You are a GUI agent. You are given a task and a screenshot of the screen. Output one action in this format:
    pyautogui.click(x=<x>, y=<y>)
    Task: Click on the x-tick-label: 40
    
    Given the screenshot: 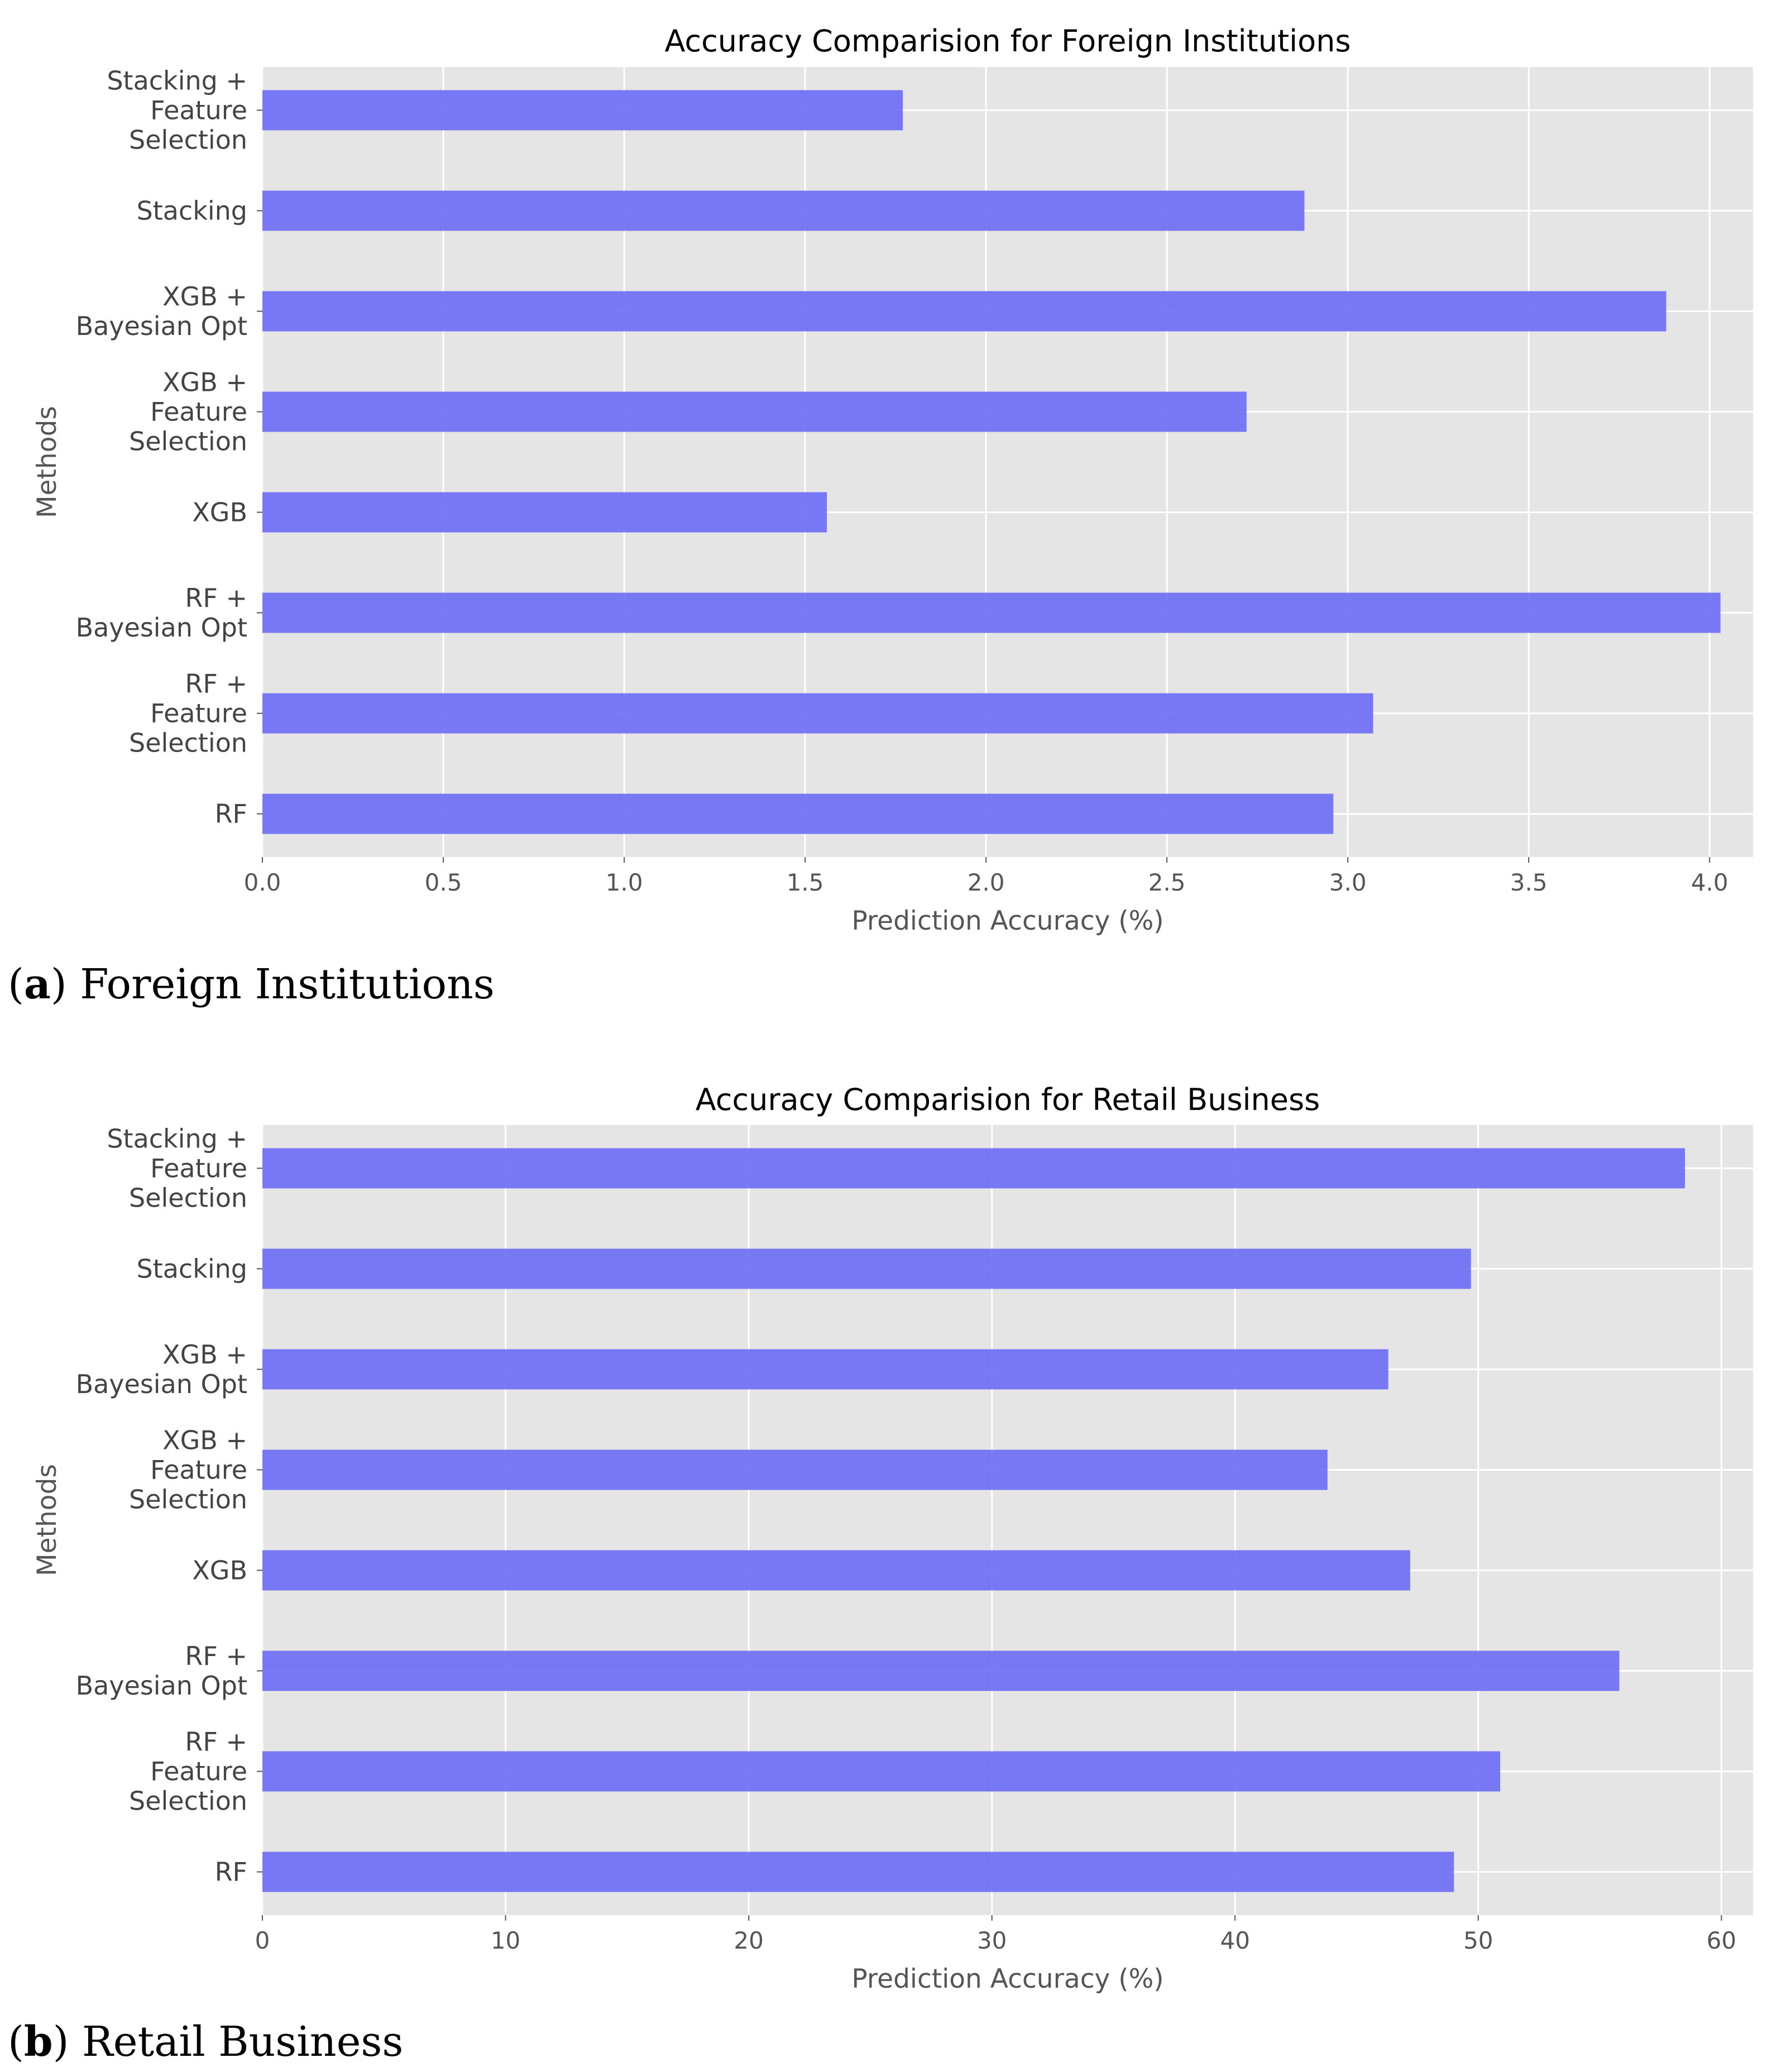 What is the action you would take?
    pyautogui.click(x=1235, y=1940)
    